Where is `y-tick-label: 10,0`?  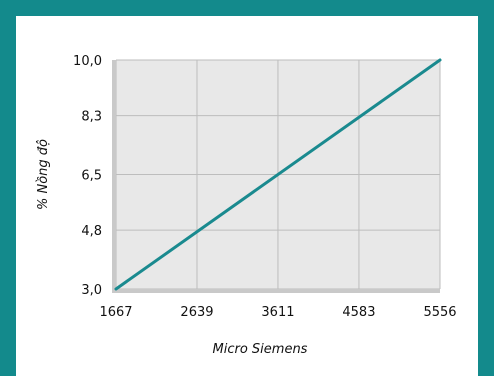 y-tick-label: 10,0 is located at coordinates (87, 61).